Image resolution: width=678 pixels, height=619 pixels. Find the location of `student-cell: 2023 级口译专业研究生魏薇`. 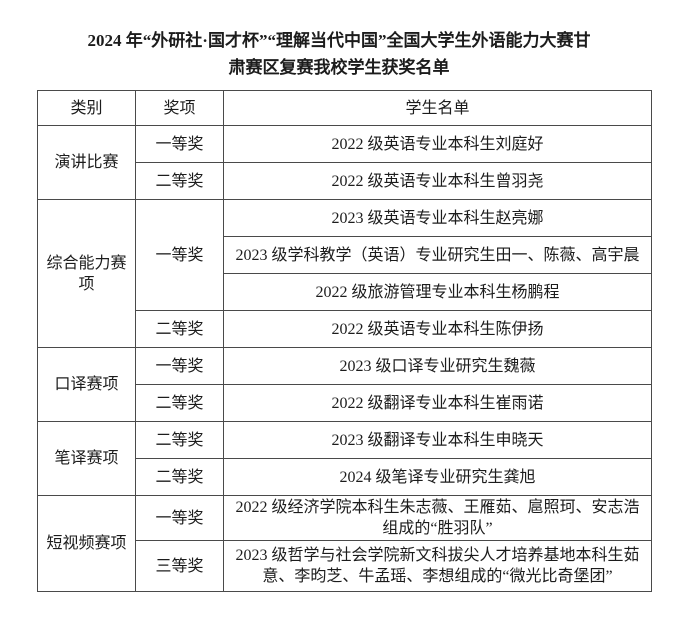

student-cell: 2023 级口译专业研究生魏薇 is located at coordinates (437, 366).